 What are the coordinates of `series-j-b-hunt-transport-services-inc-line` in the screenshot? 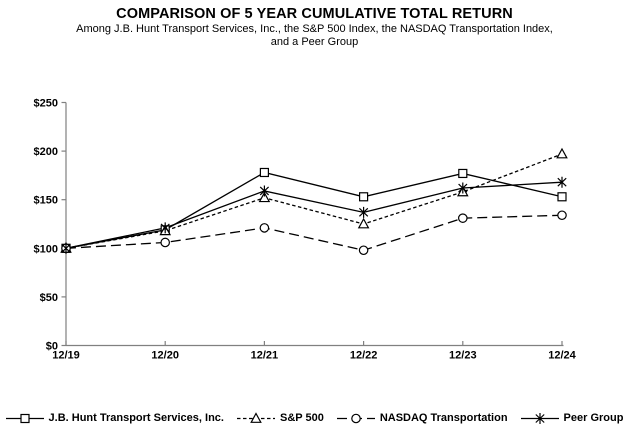 It's located at (314, 210).